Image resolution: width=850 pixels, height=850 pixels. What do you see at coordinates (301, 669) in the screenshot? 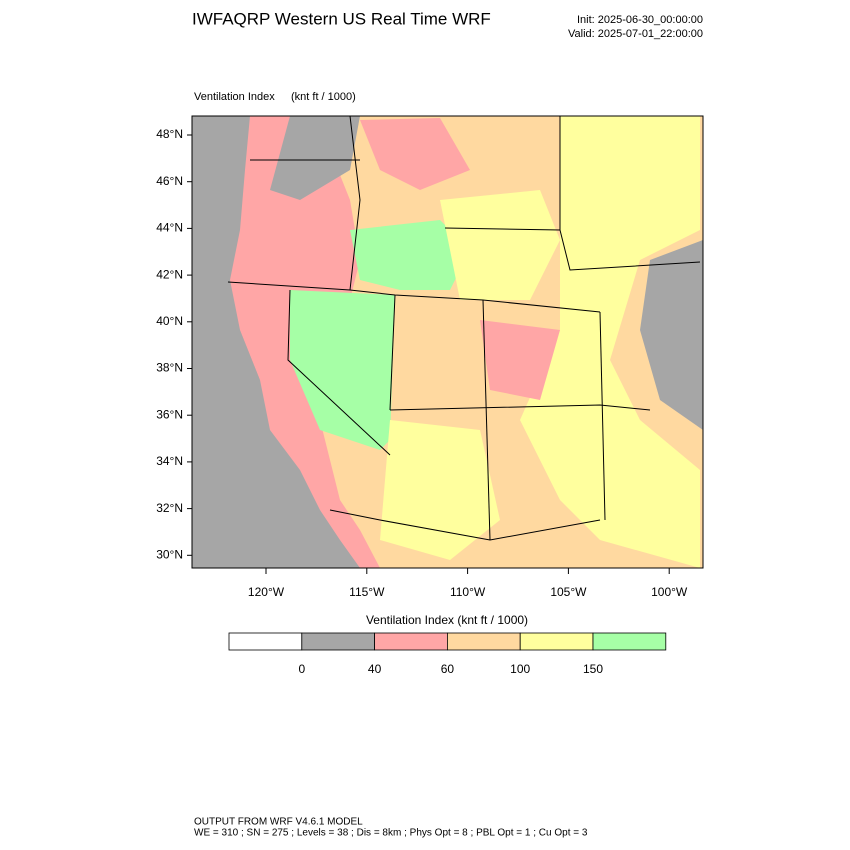
I see `colorbar-label: 0` at bounding box center [301, 669].